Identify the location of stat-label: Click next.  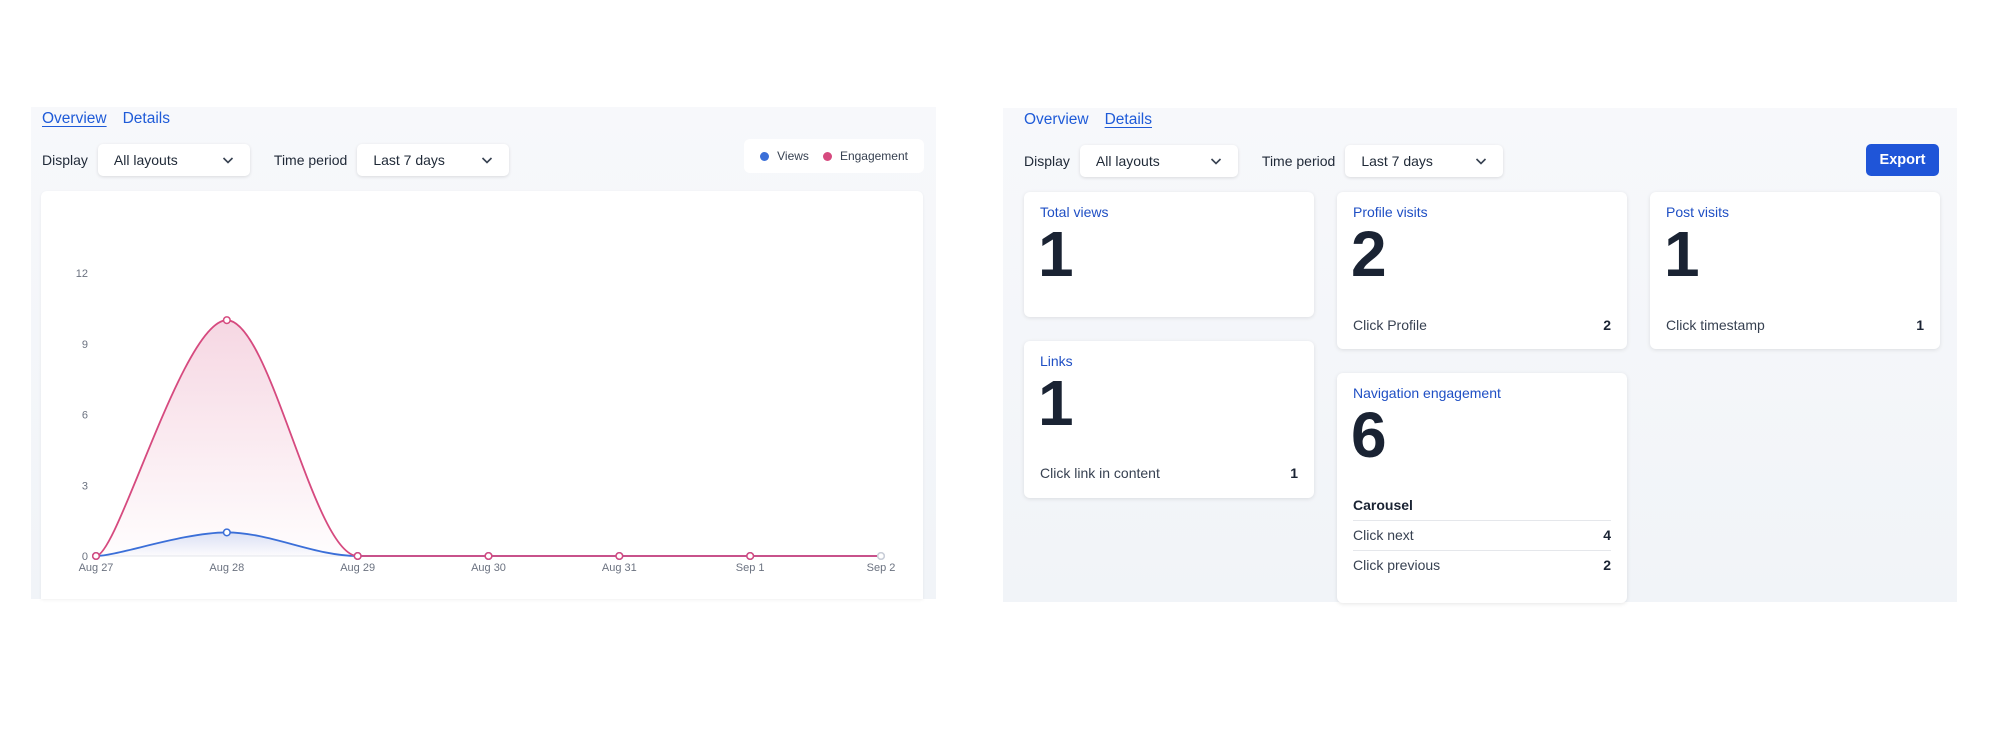
(1383, 535).